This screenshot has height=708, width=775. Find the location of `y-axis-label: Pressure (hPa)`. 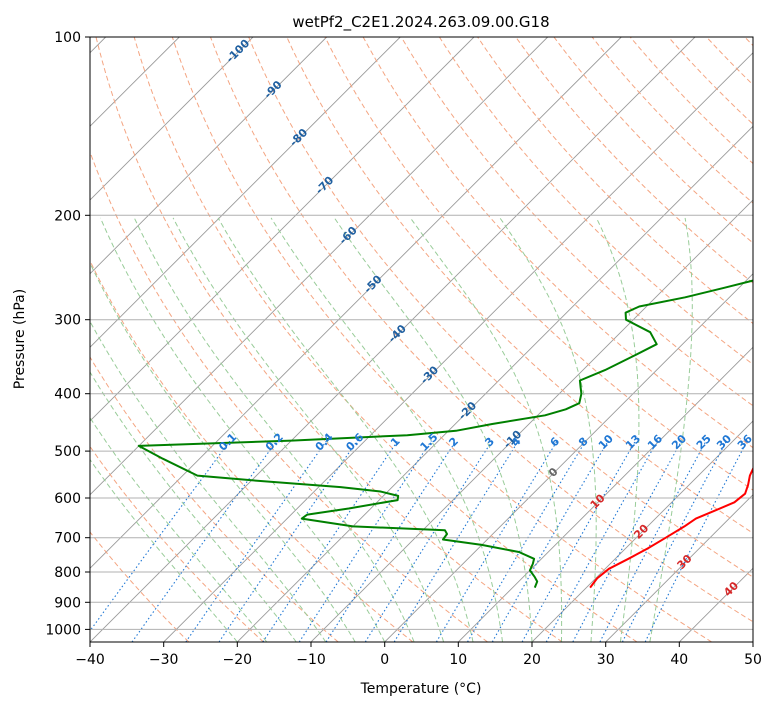

y-axis-label: Pressure (hPa) is located at coordinates (20, 339).